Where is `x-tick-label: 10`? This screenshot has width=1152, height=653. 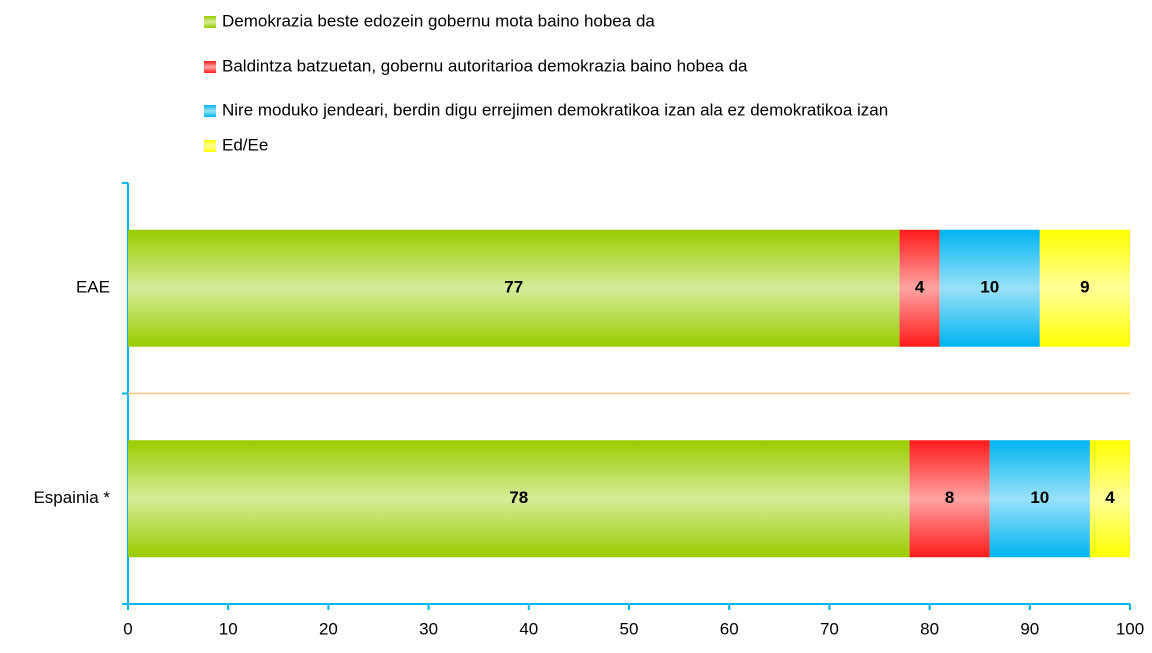 x-tick-label: 10 is located at coordinates (228, 628).